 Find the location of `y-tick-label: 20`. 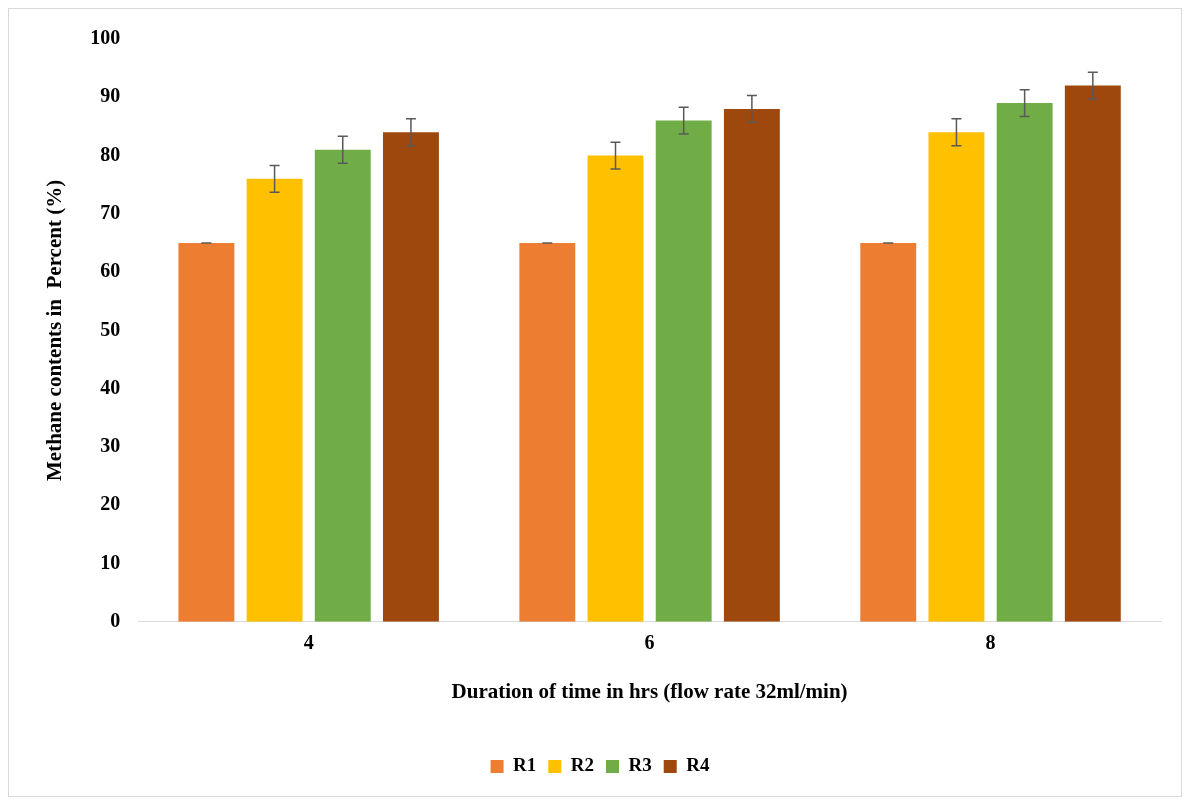

y-tick-label: 20 is located at coordinates (110, 503).